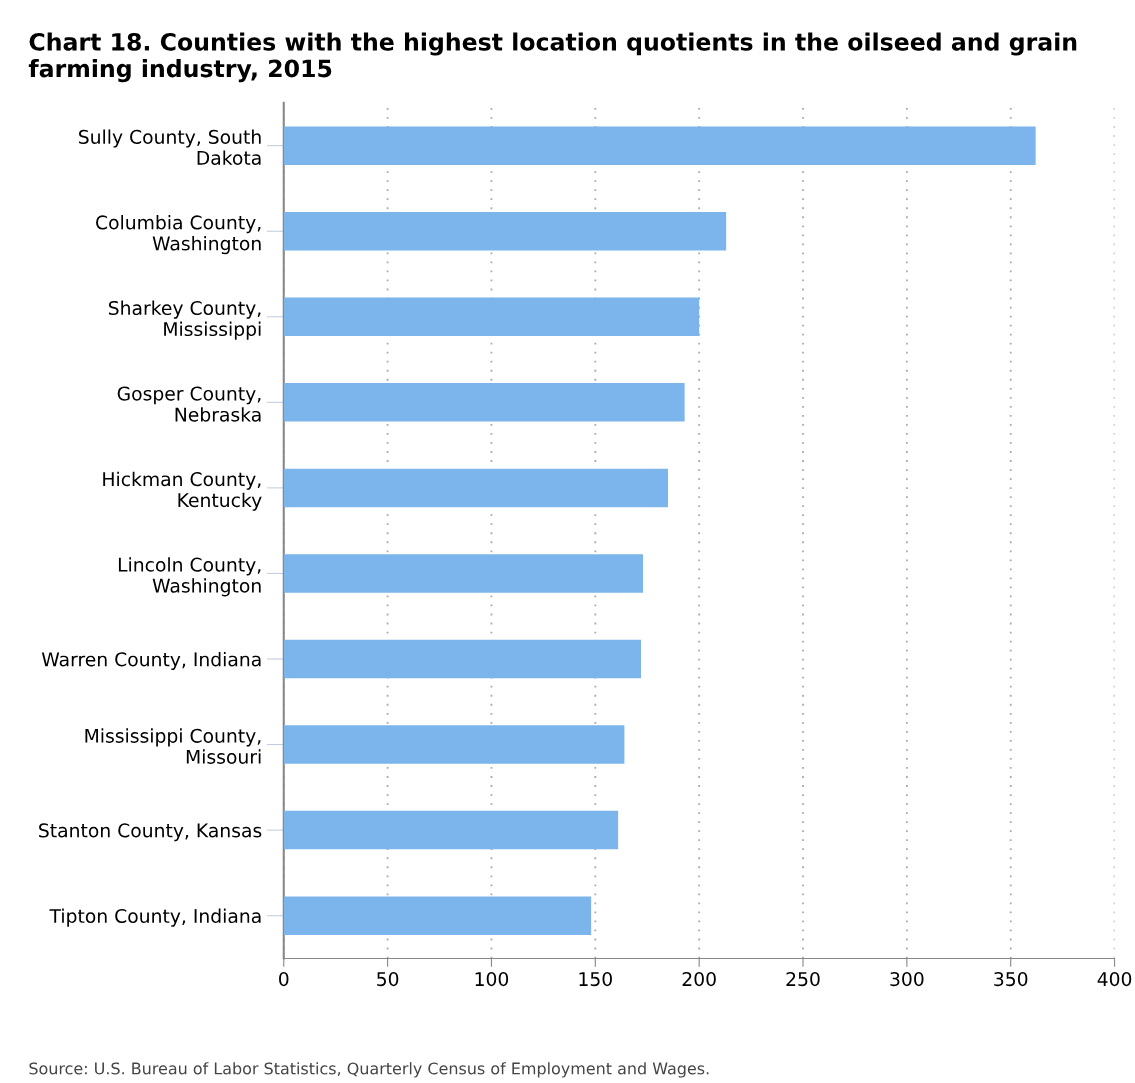 The height and width of the screenshot is (1083, 1135). What do you see at coordinates (369, 1070) in the screenshot?
I see `source-note: Source: U.S. Bureau of Labor Statistics, Quarterly Census of Employment and Wages.` at bounding box center [369, 1070].